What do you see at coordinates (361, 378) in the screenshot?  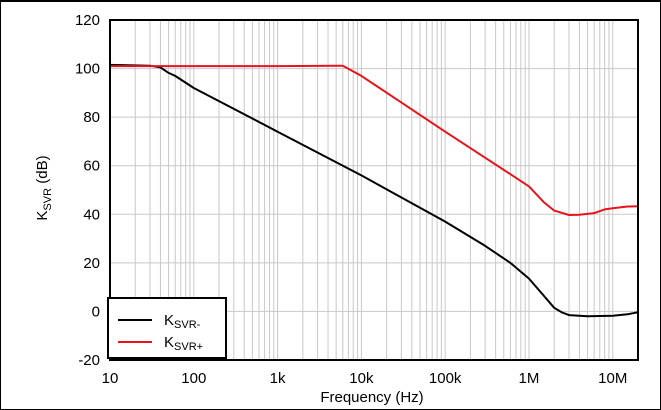 I see `x-tick-label: 10k` at bounding box center [361, 378].